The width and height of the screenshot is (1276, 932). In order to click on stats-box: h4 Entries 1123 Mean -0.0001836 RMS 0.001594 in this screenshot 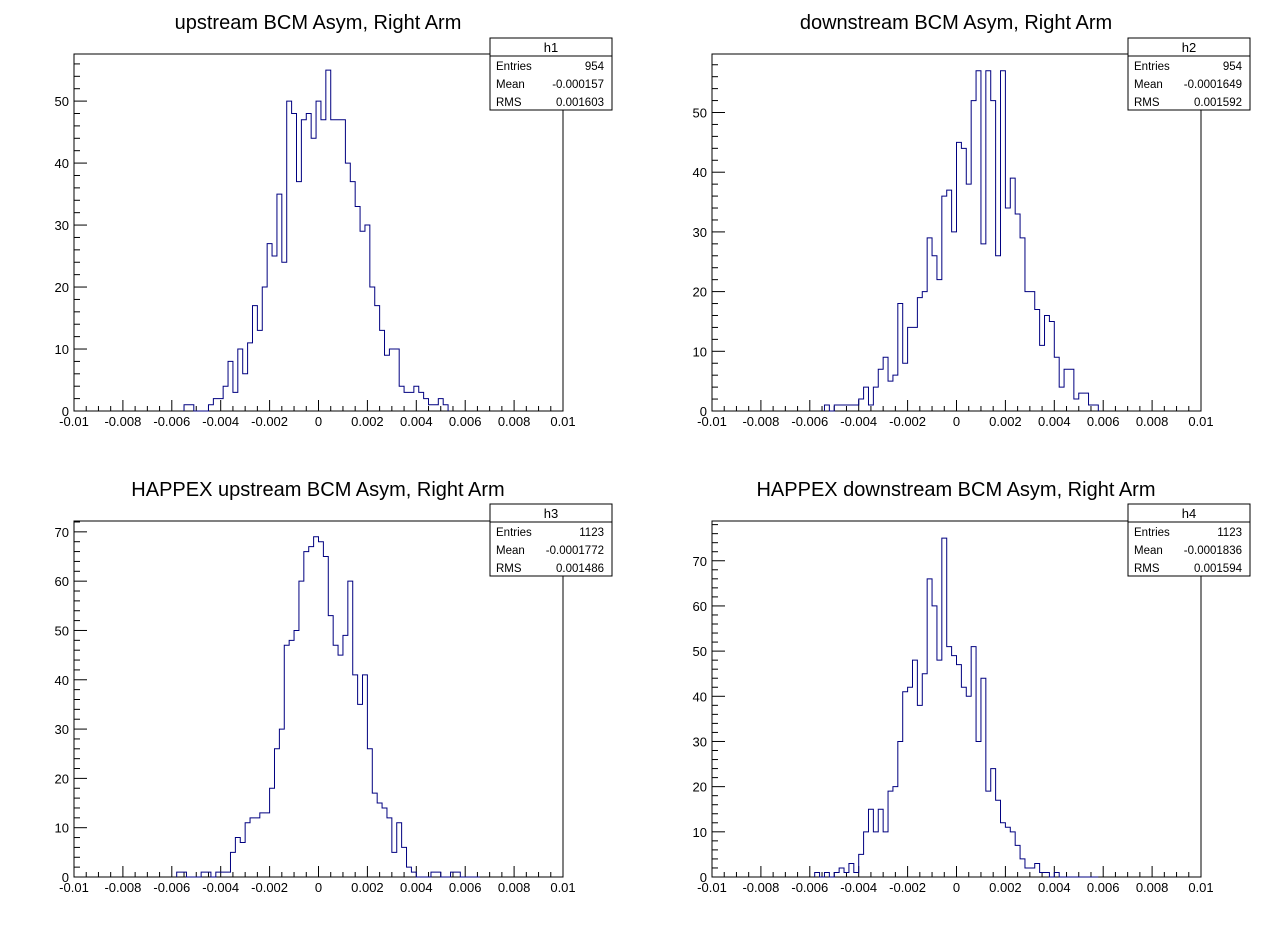, I will do `click(1189, 540)`.